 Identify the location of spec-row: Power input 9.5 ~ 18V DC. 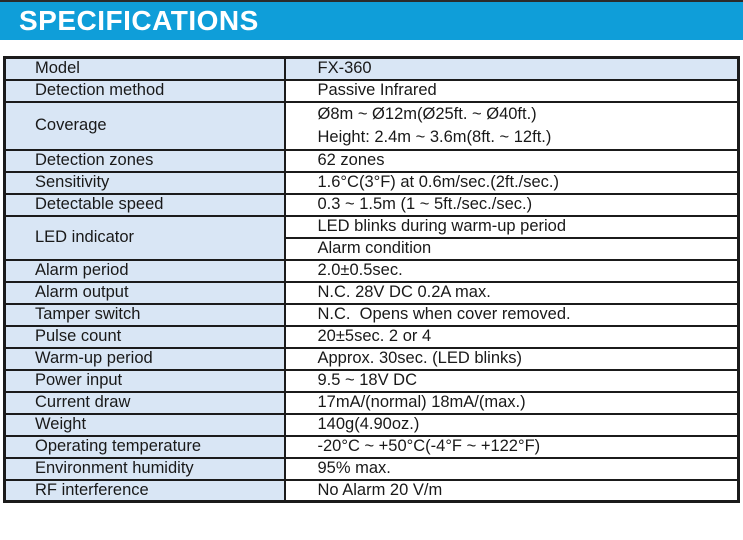
(371, 380).